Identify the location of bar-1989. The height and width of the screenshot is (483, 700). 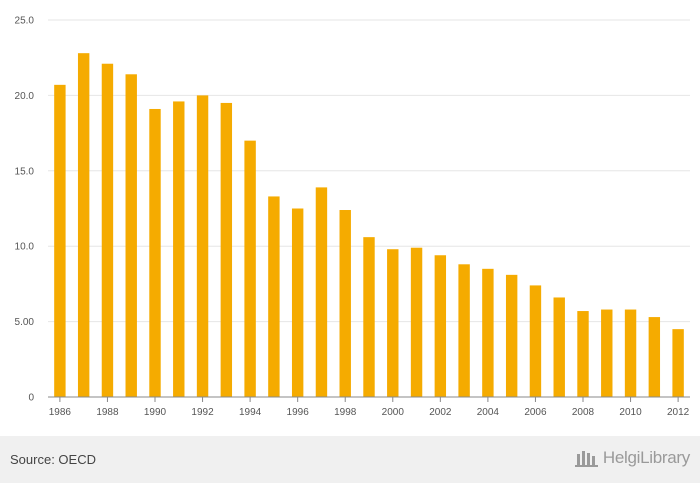
(131, 236).